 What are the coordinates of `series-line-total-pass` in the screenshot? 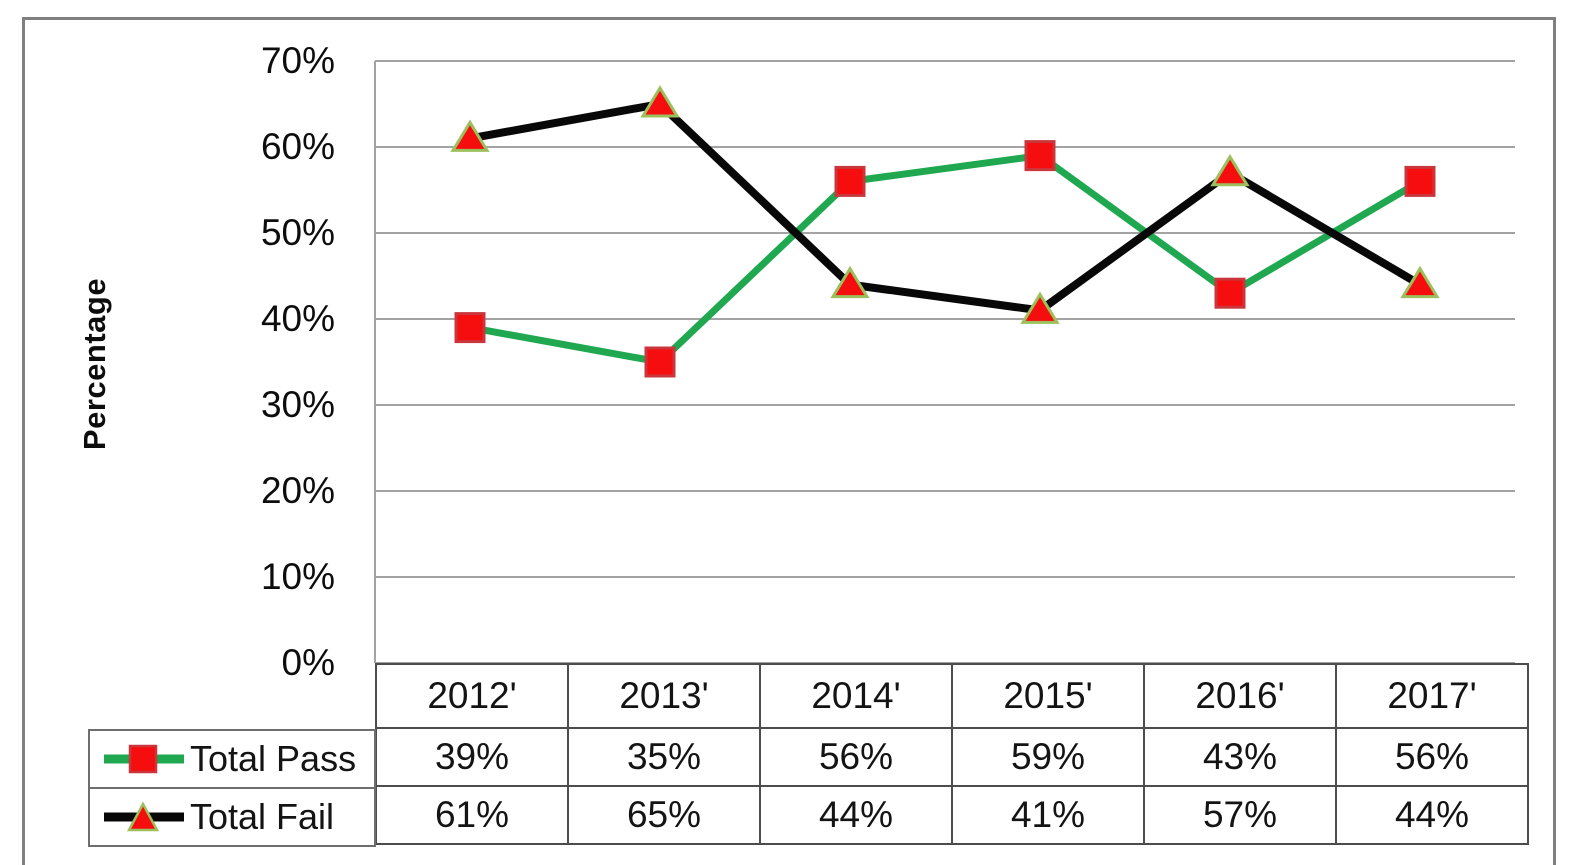 It's located at (945, 258).